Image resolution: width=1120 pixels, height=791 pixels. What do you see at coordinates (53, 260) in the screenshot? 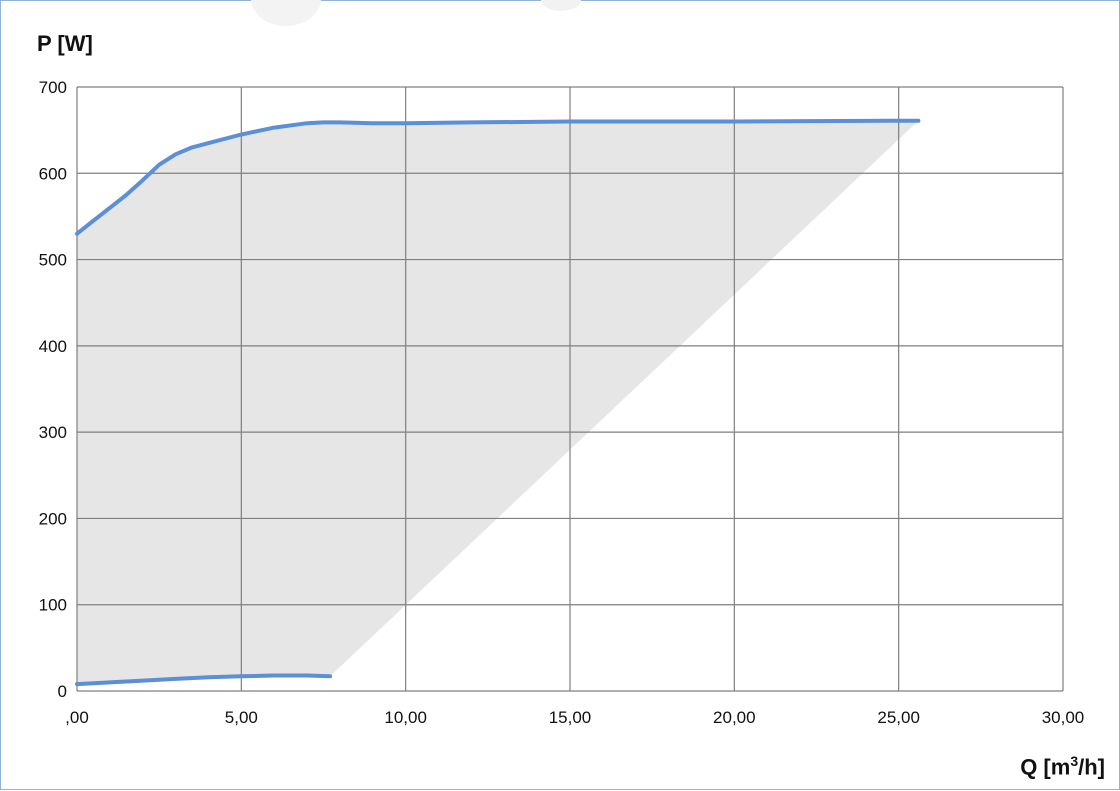
I see `y-tick-label: 500` at bounding box center [53, 260].